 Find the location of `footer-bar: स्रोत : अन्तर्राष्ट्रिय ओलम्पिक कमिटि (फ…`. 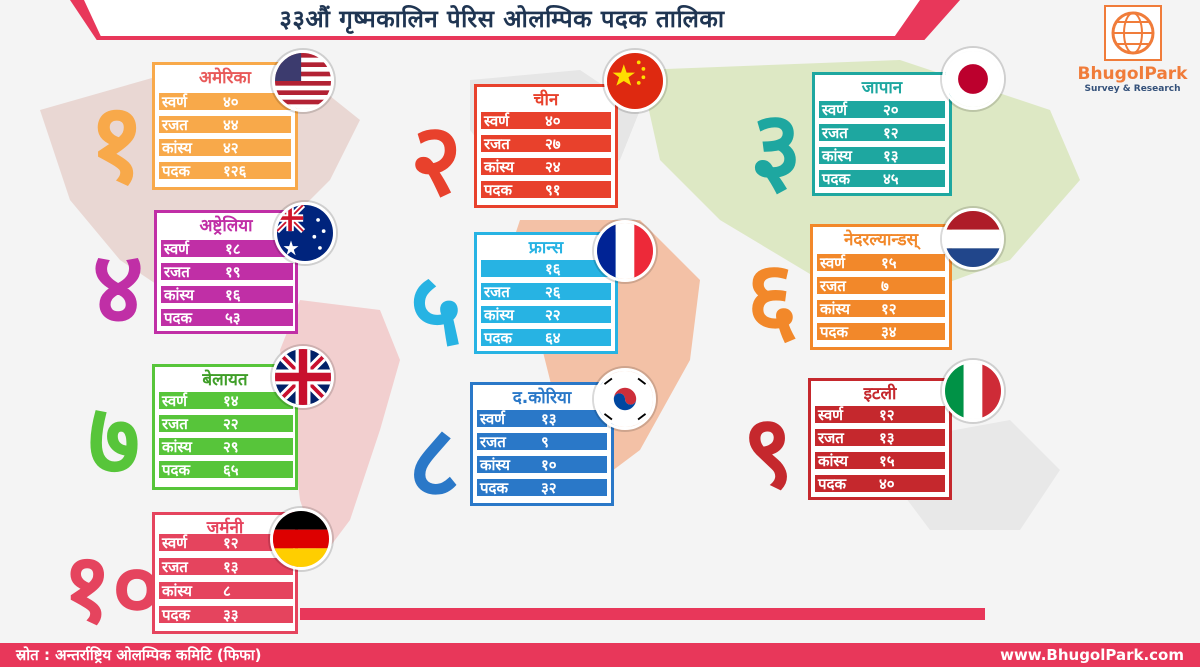

footer-bar: स्रोत : अन्तर्राष्ट्रिय ओलम्पिक कमिटि (फ… is located at coordinates (600, 655).